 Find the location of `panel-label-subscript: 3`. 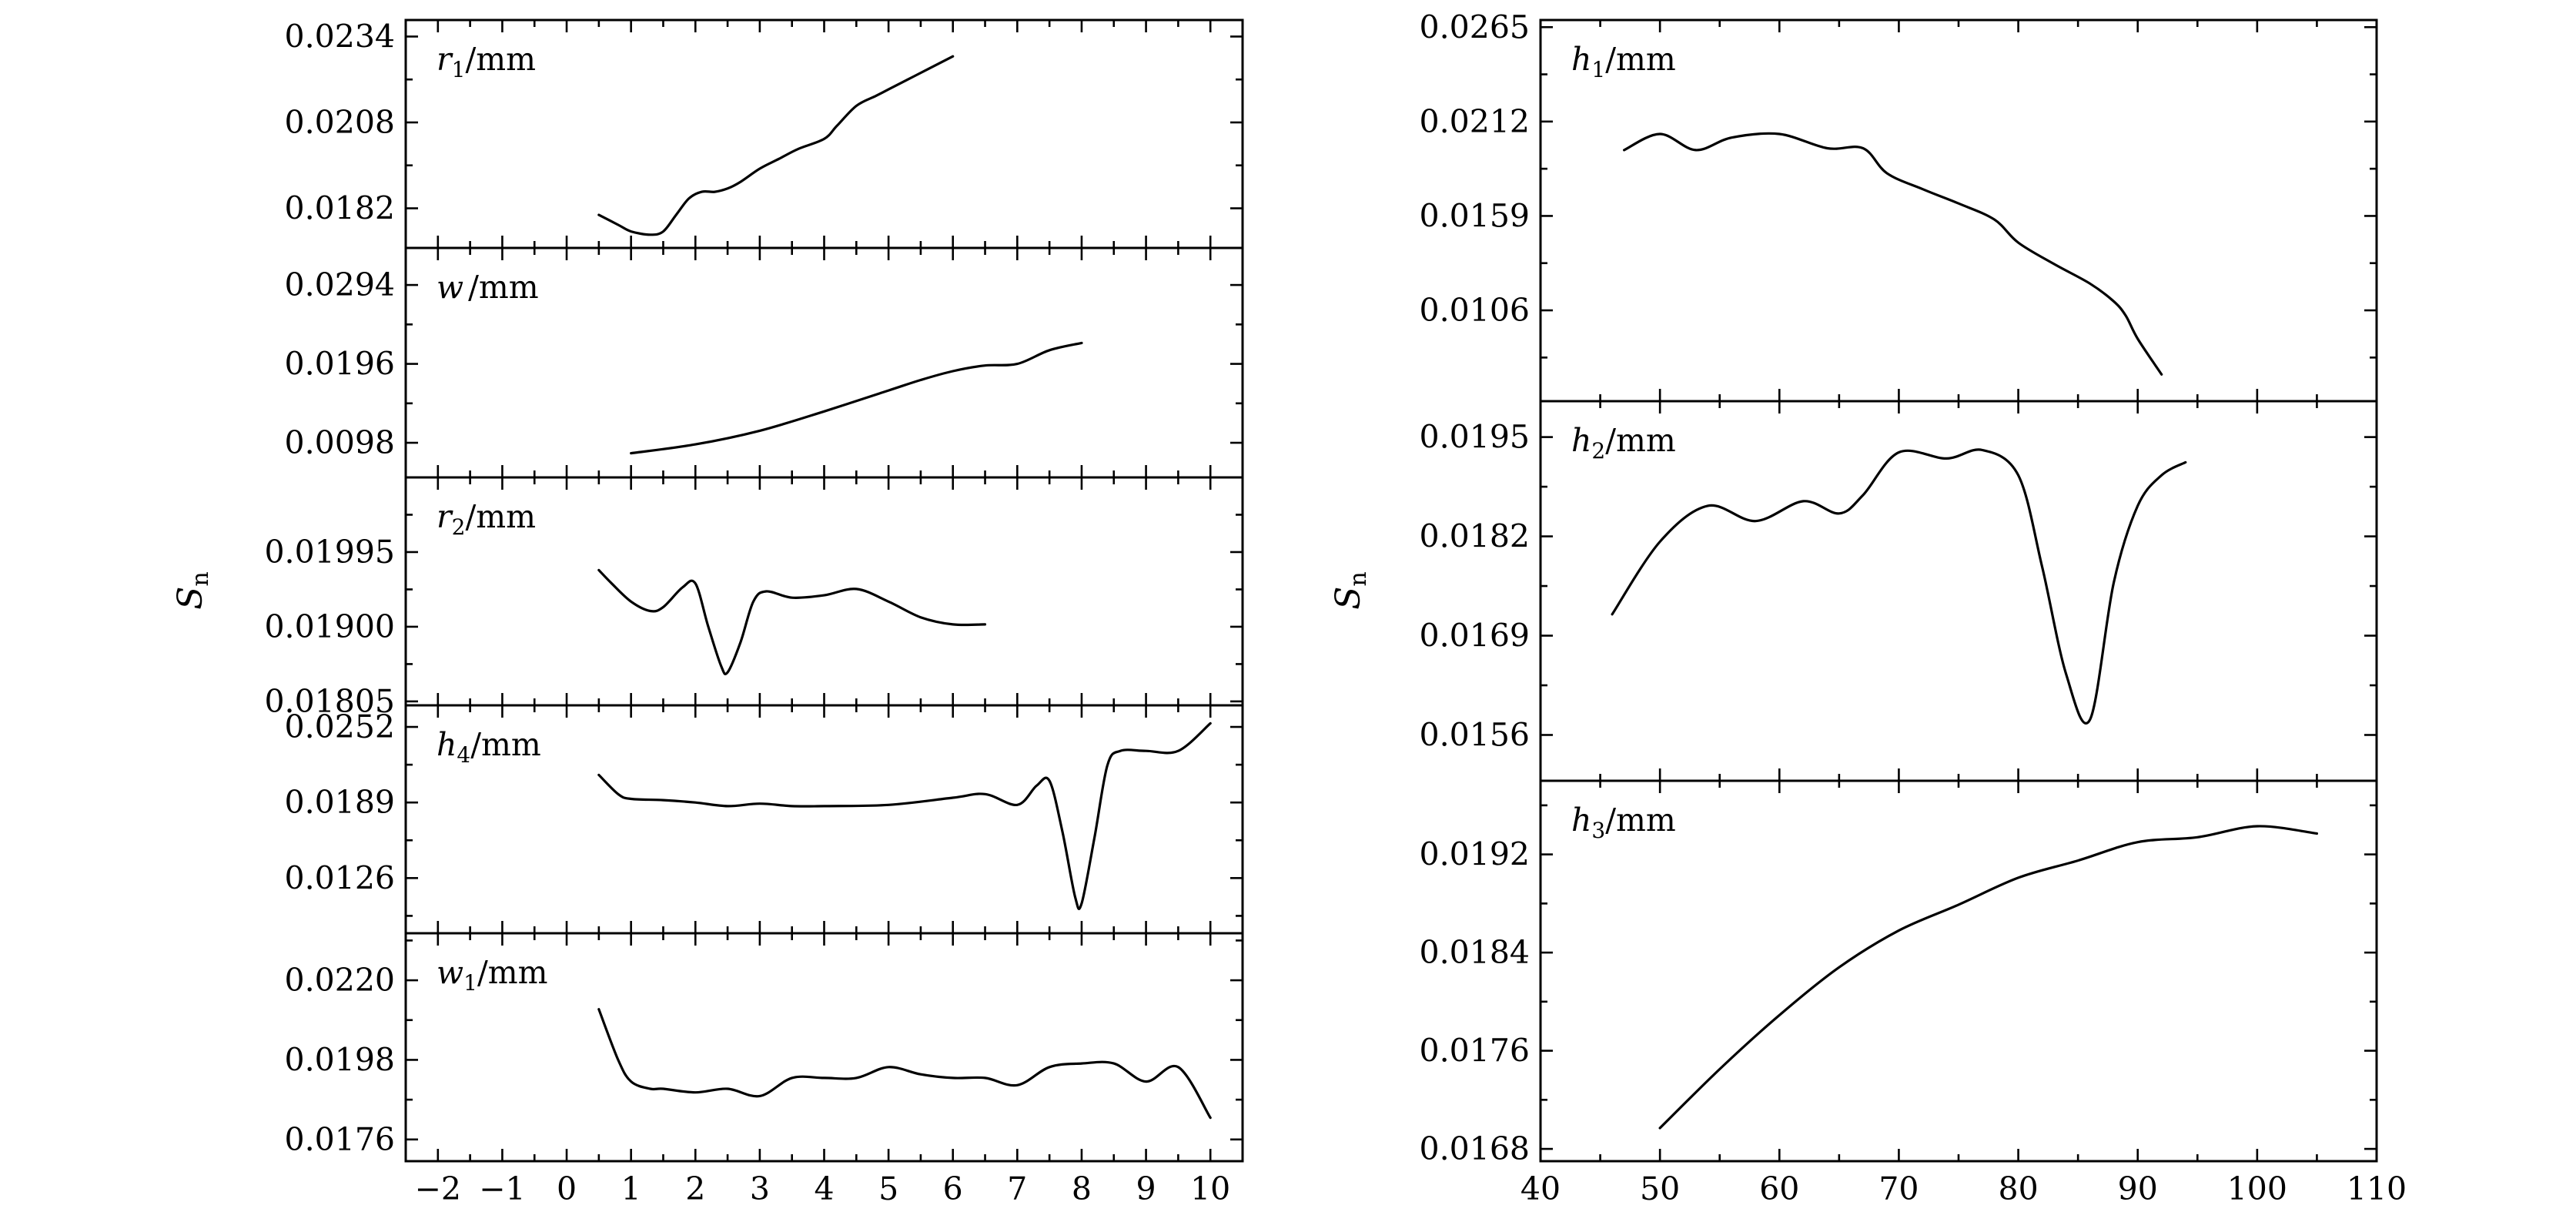

panel-label-subscript: 3 is located at coordinates (1598, 830).